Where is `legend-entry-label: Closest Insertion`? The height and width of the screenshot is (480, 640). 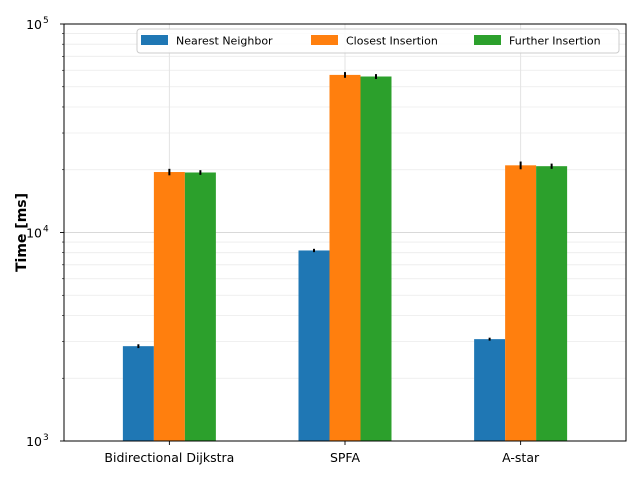 legend-entry-label: Closest Insertion is located at coordinates (392, 41).